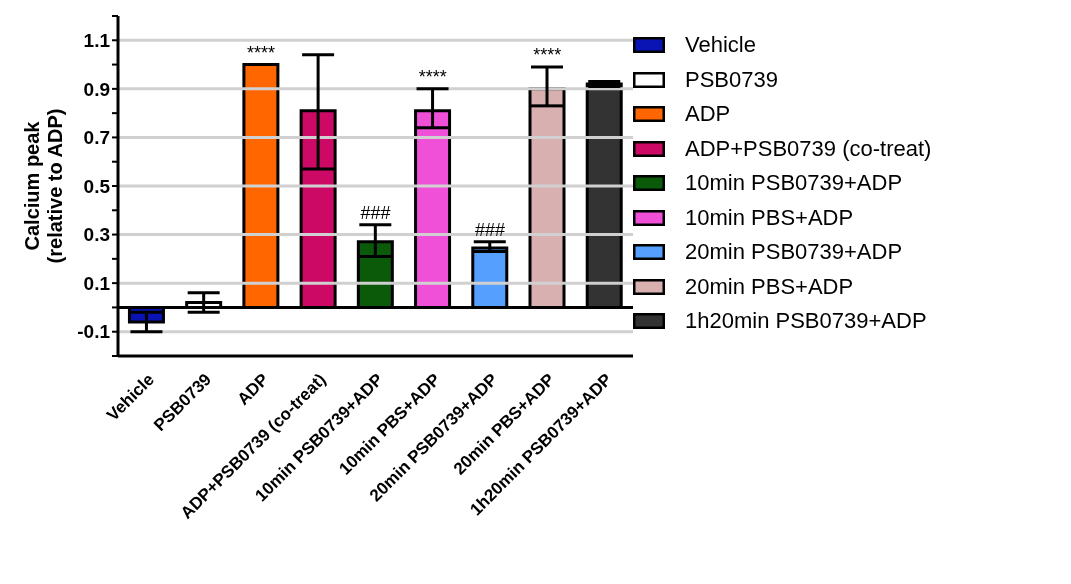 This screenshot has width=1071, height=584. I want to click on y-tick-label: 0.1, so click(97, 283).